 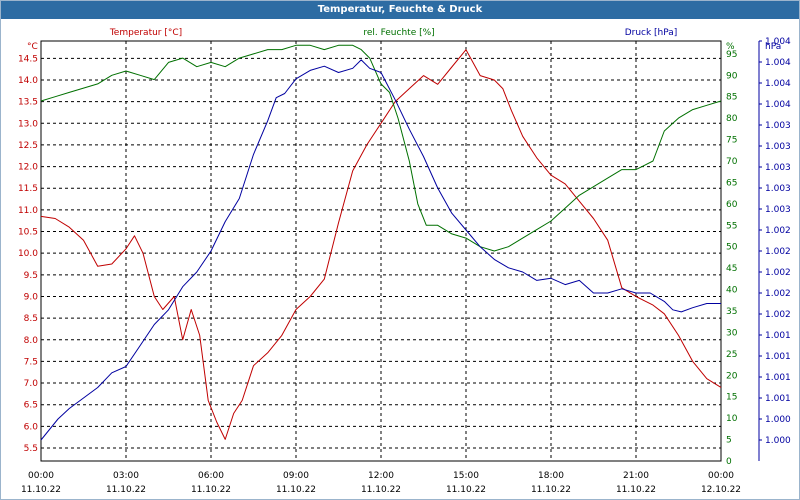 What do you see at coordinates (31, 276) in the screenshot?
I see `temperature-tick-label: 9.5` at bounding box center [31, 276].